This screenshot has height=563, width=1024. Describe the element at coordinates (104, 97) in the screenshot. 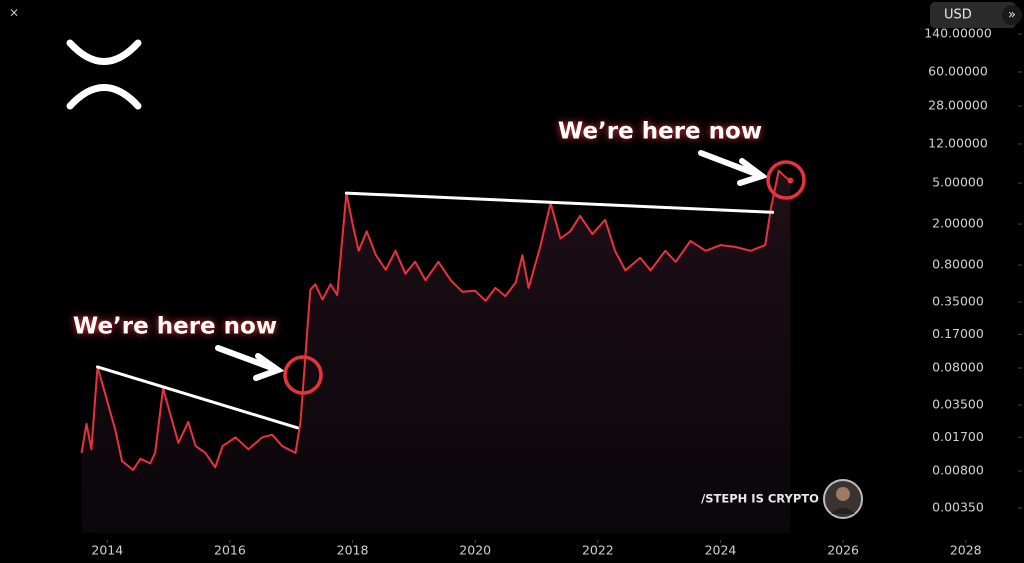

I see `logo-bottom` at that location.